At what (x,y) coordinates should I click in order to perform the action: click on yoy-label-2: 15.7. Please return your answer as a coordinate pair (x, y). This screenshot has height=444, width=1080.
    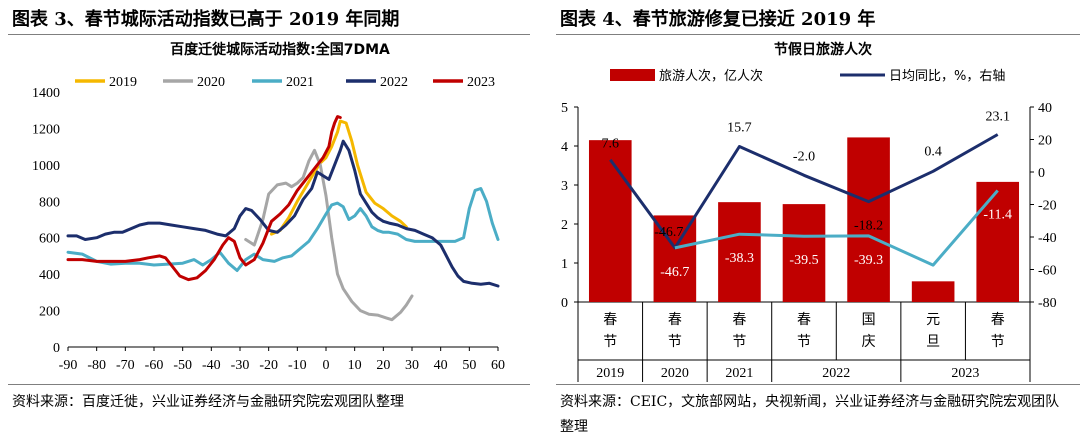
    Looking at the image, I should click on (739, 127).